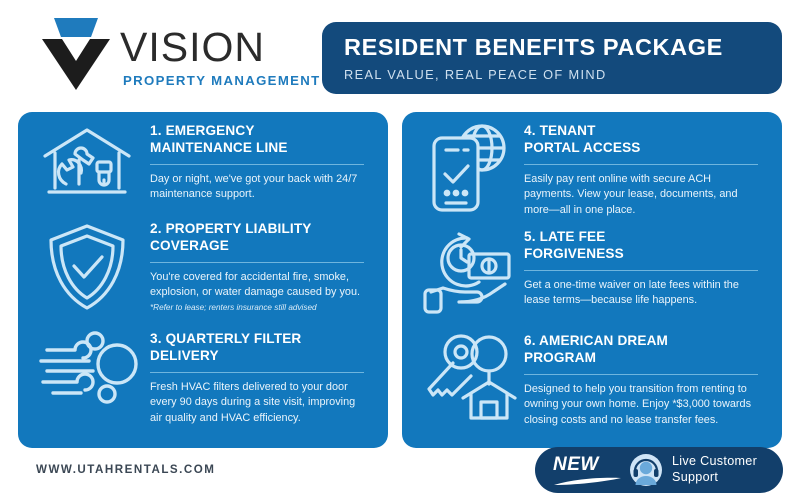 This screenshot has width=800, height=500. I want to click on benefit-title-line1: 6. AMERICAN DREAM, so click(596, 340).